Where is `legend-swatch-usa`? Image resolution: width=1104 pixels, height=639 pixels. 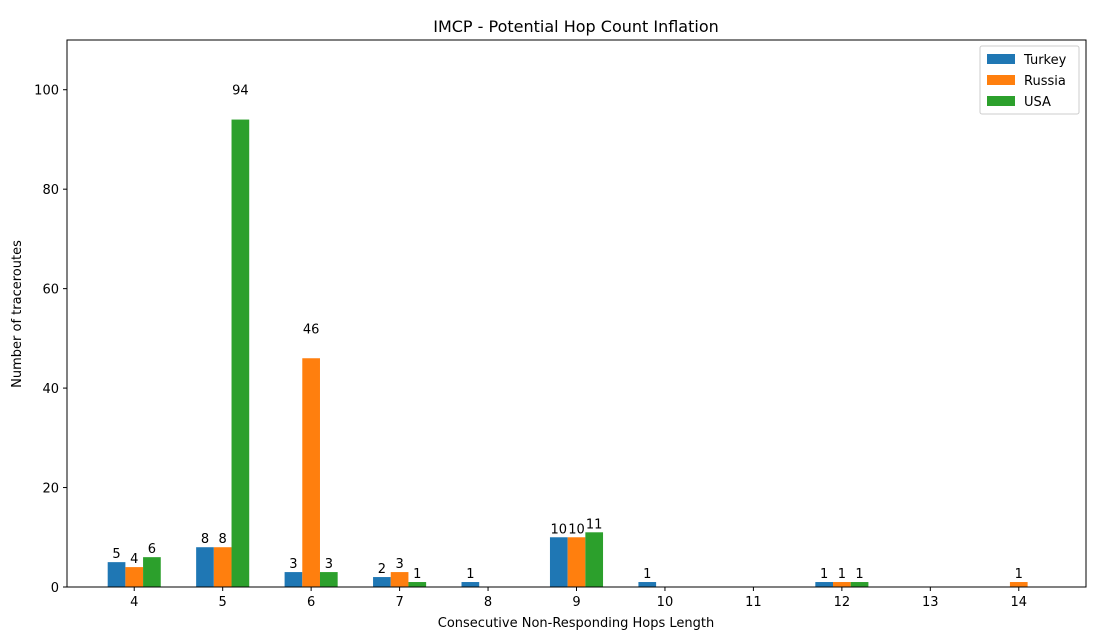 legend-swatch-usa is located at coordinates (1001, 101).